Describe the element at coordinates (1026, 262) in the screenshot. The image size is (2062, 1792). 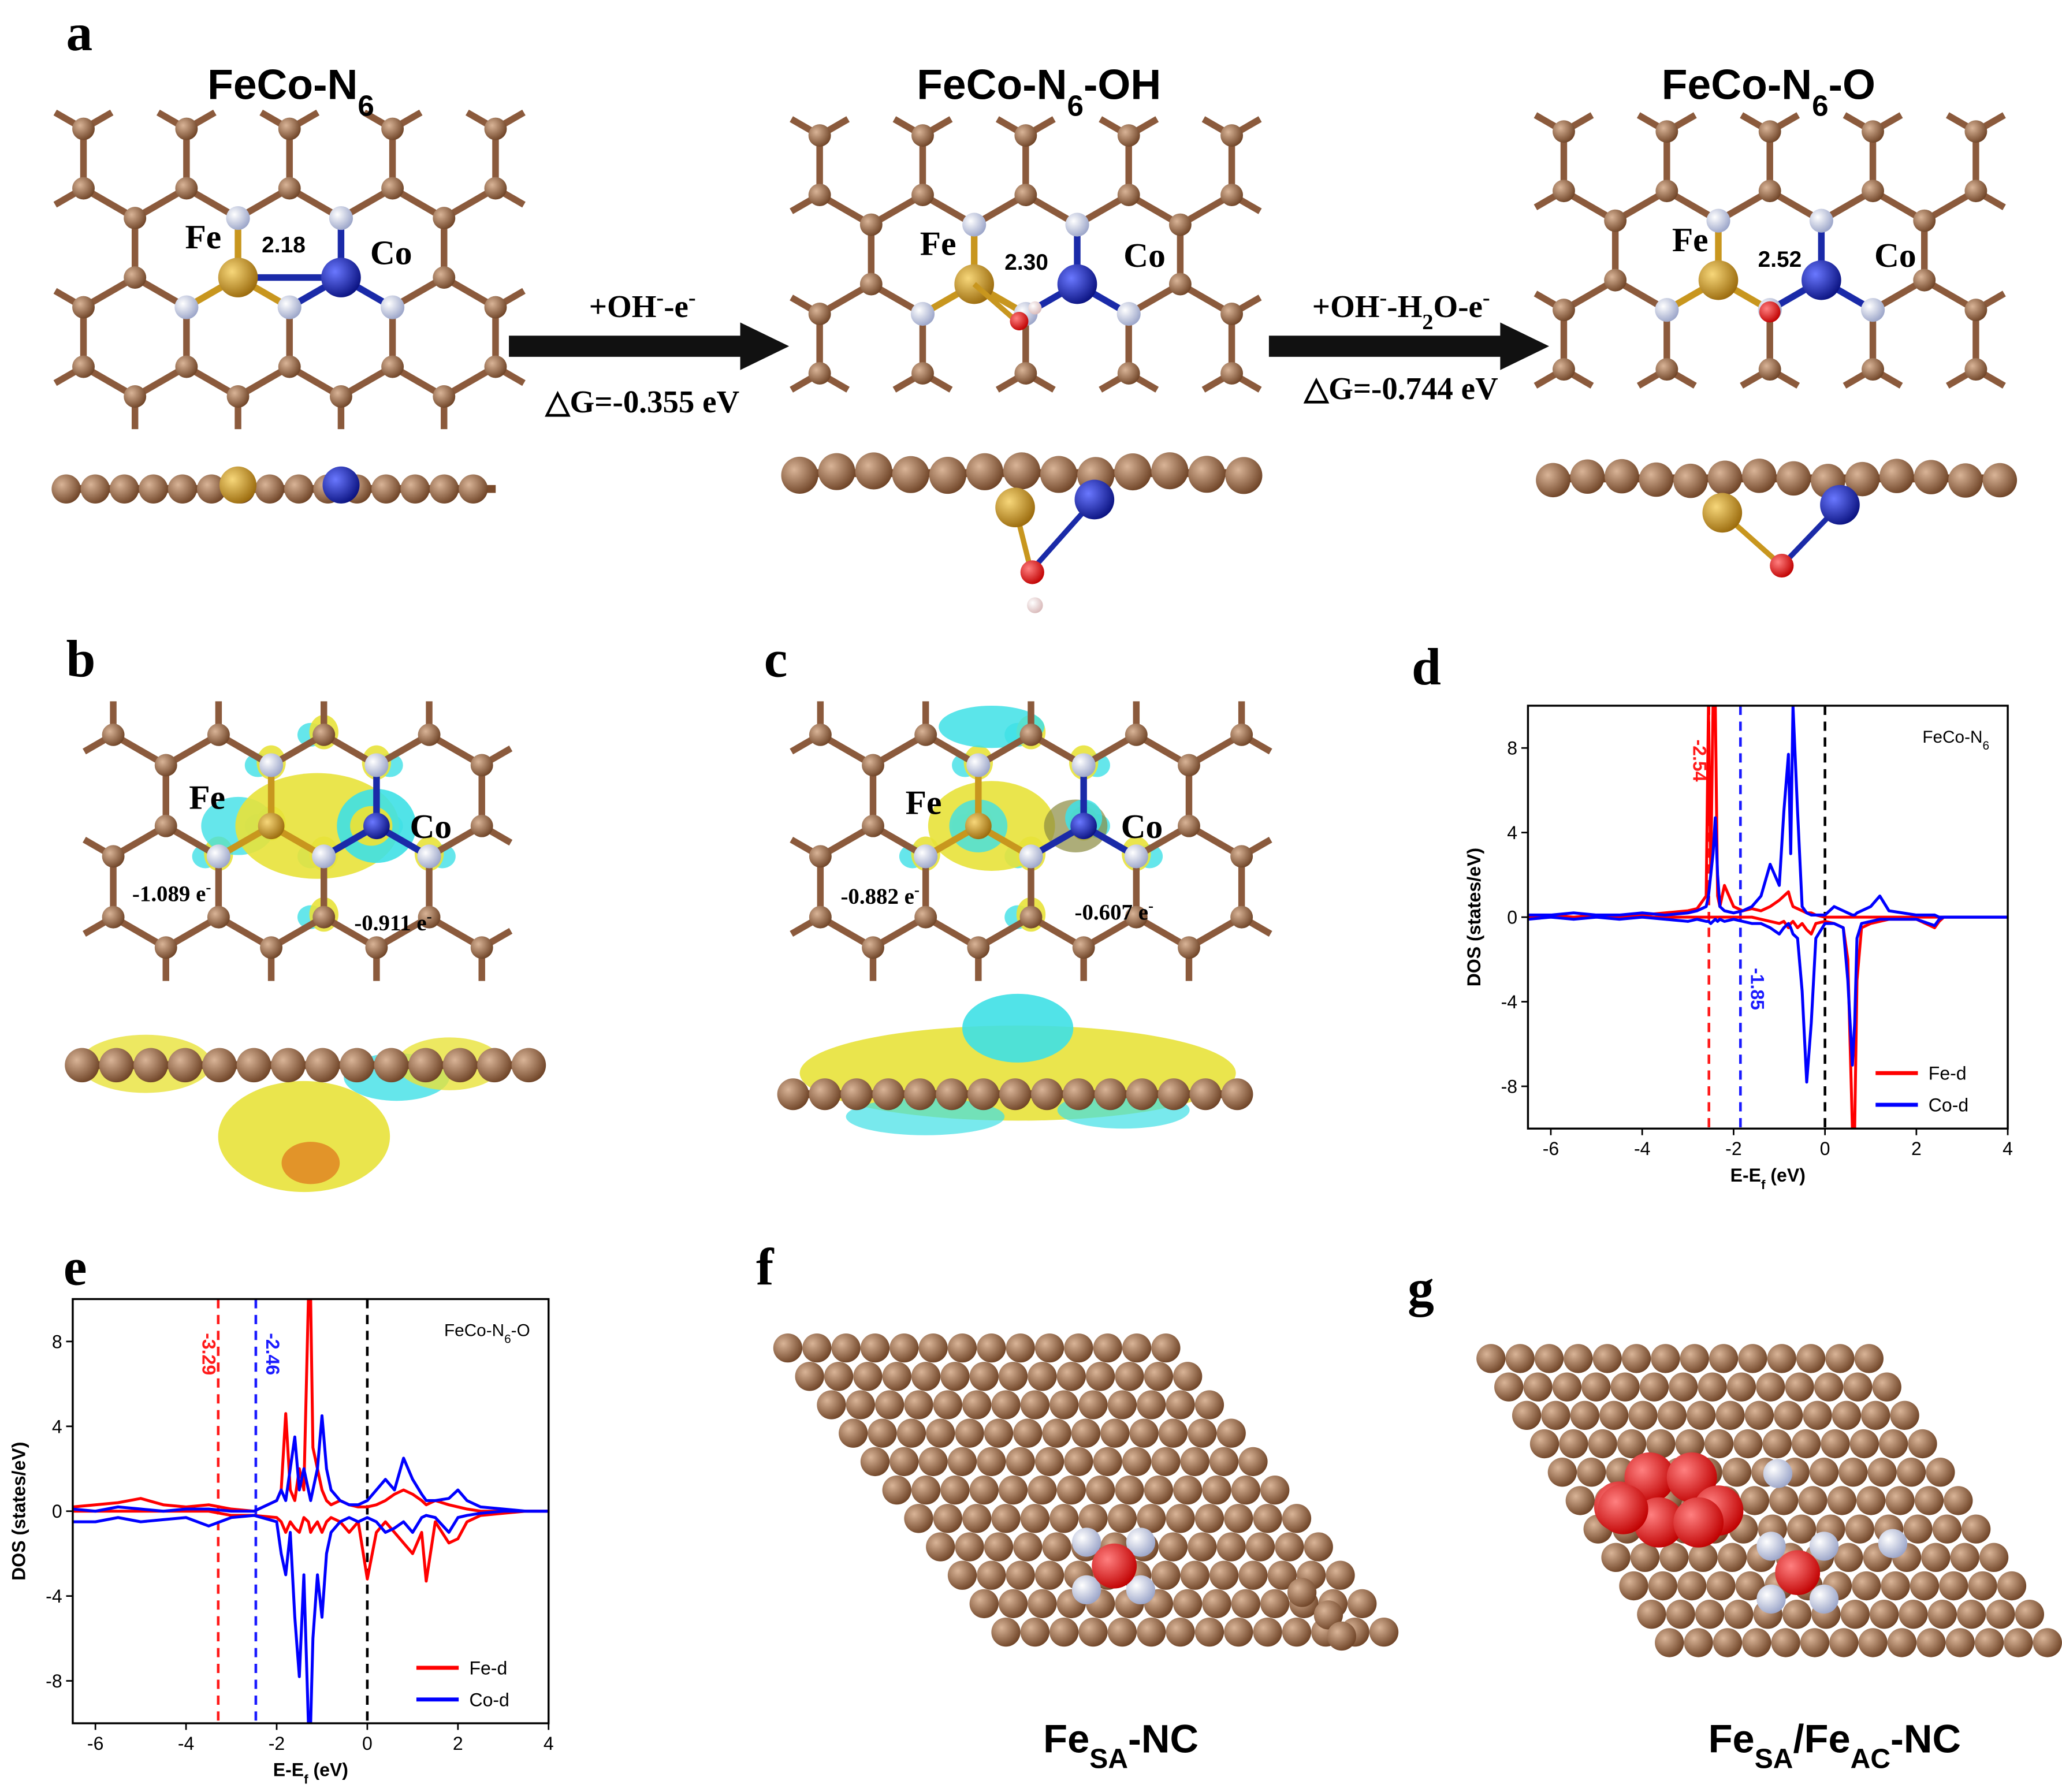
I see `bond-length: 2.30` at that location.